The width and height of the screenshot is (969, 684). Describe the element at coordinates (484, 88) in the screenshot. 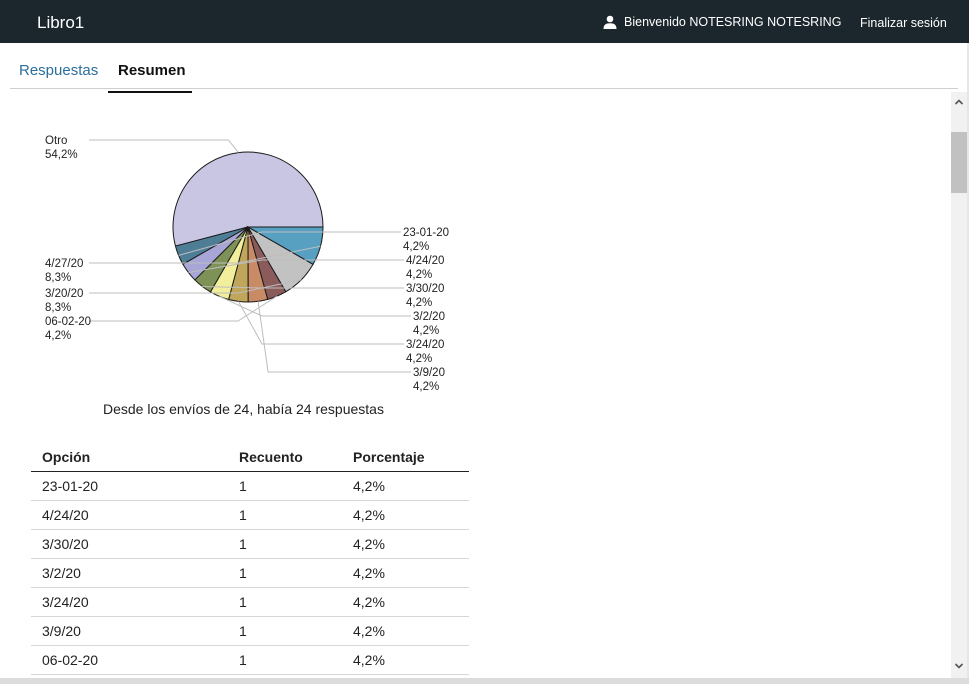

I see `tabs-divider` at that location.